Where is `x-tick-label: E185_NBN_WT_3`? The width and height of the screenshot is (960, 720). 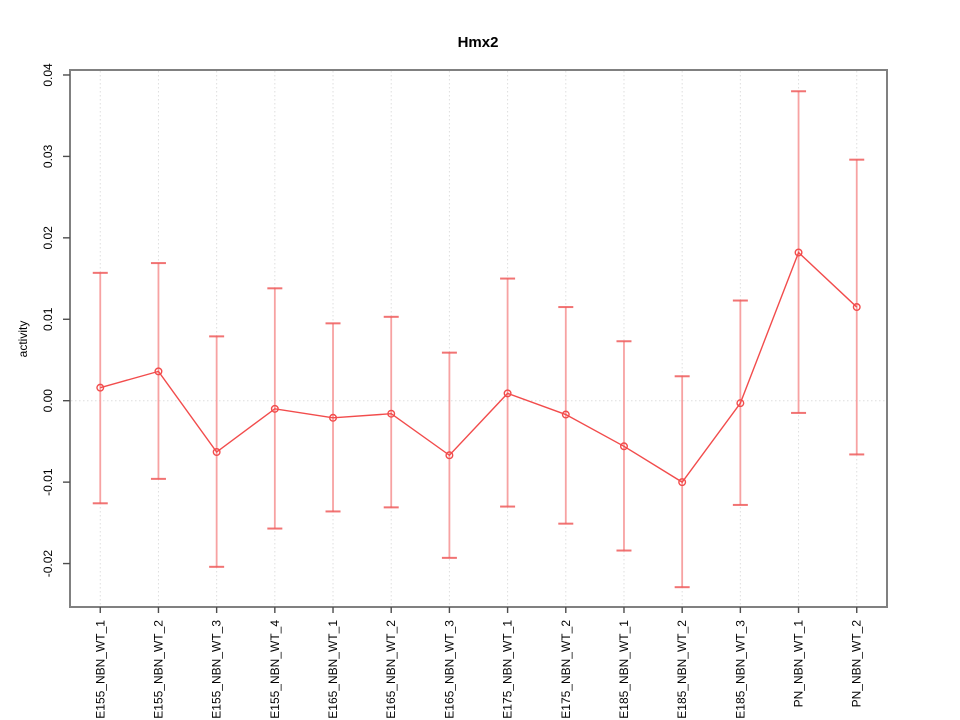 x-tick-label: E185_NBN_WT_3 is located at coordinates (740, 669).